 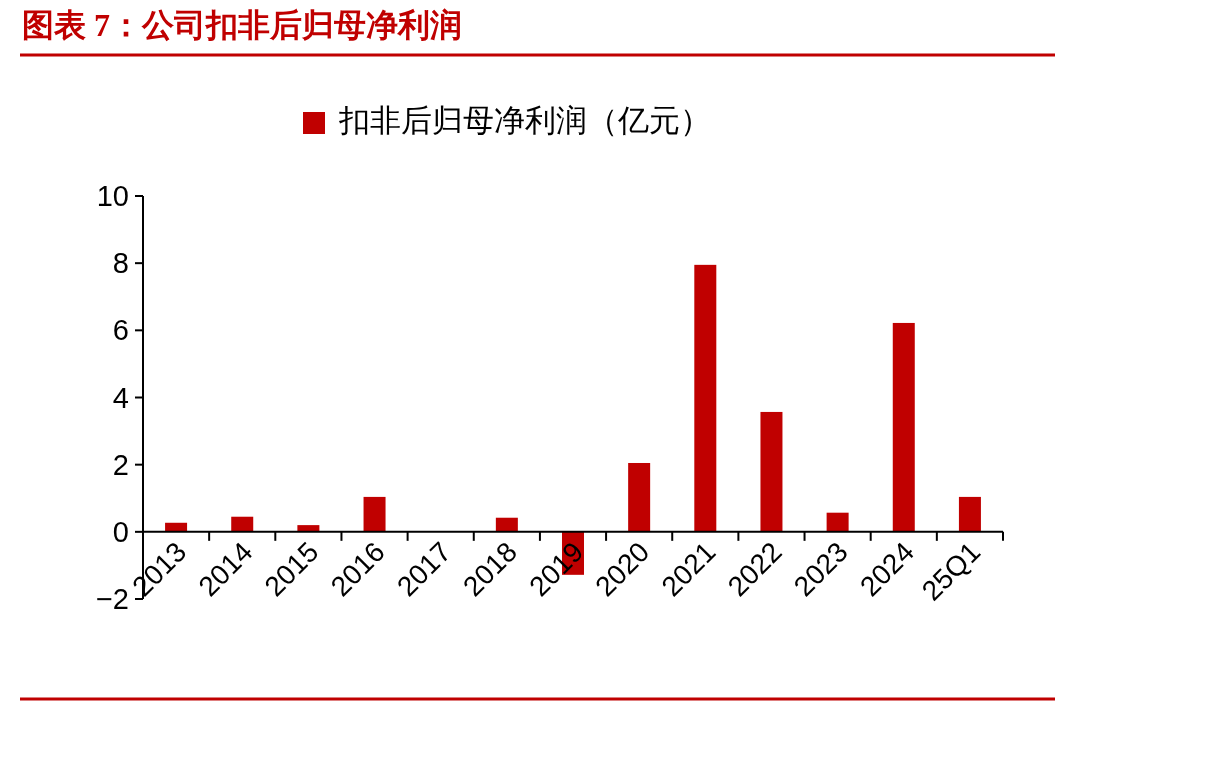 I want to click on y-tick-label: 2, so click(x=120, y=464).